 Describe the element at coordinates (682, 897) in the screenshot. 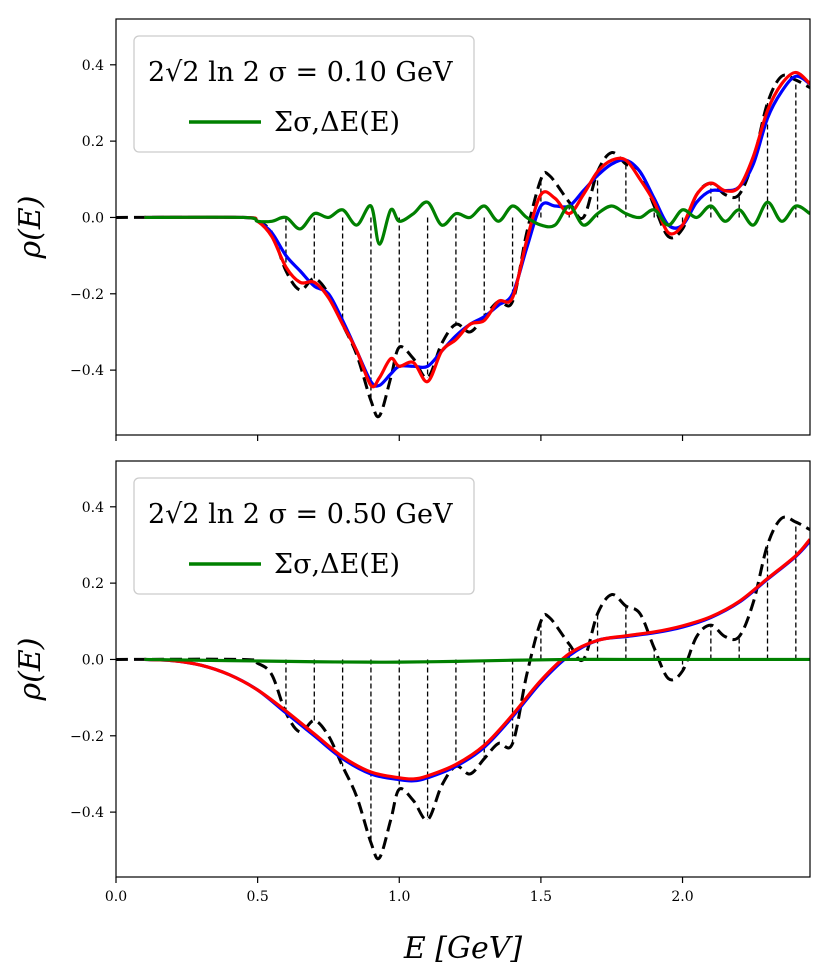

I see `x-tick-label: 2.0` at that location.